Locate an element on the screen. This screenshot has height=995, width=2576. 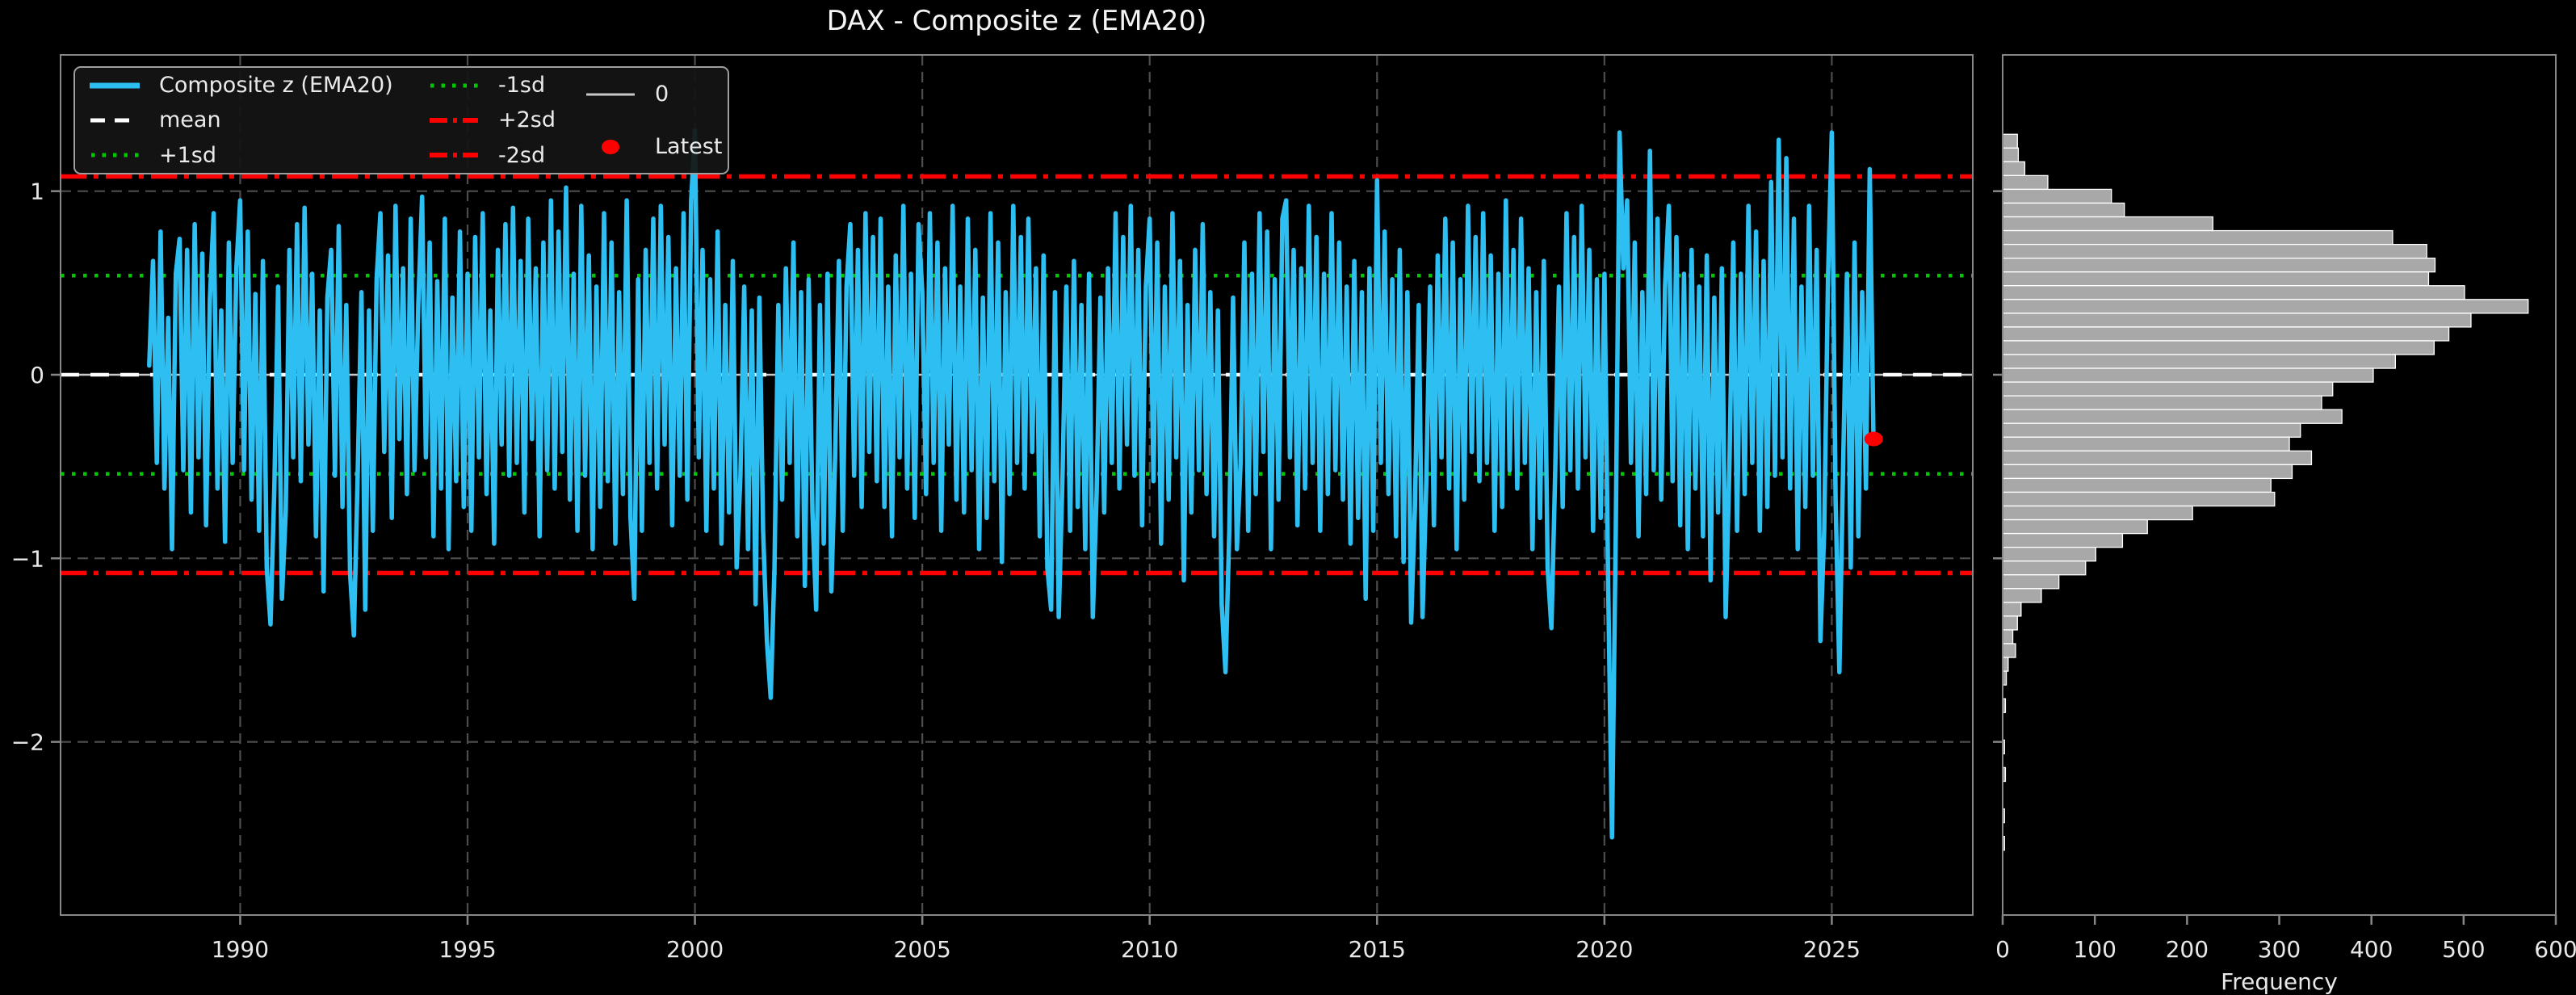
legend-item-plus2sd: +2sd is located at coordinates (501, 120).